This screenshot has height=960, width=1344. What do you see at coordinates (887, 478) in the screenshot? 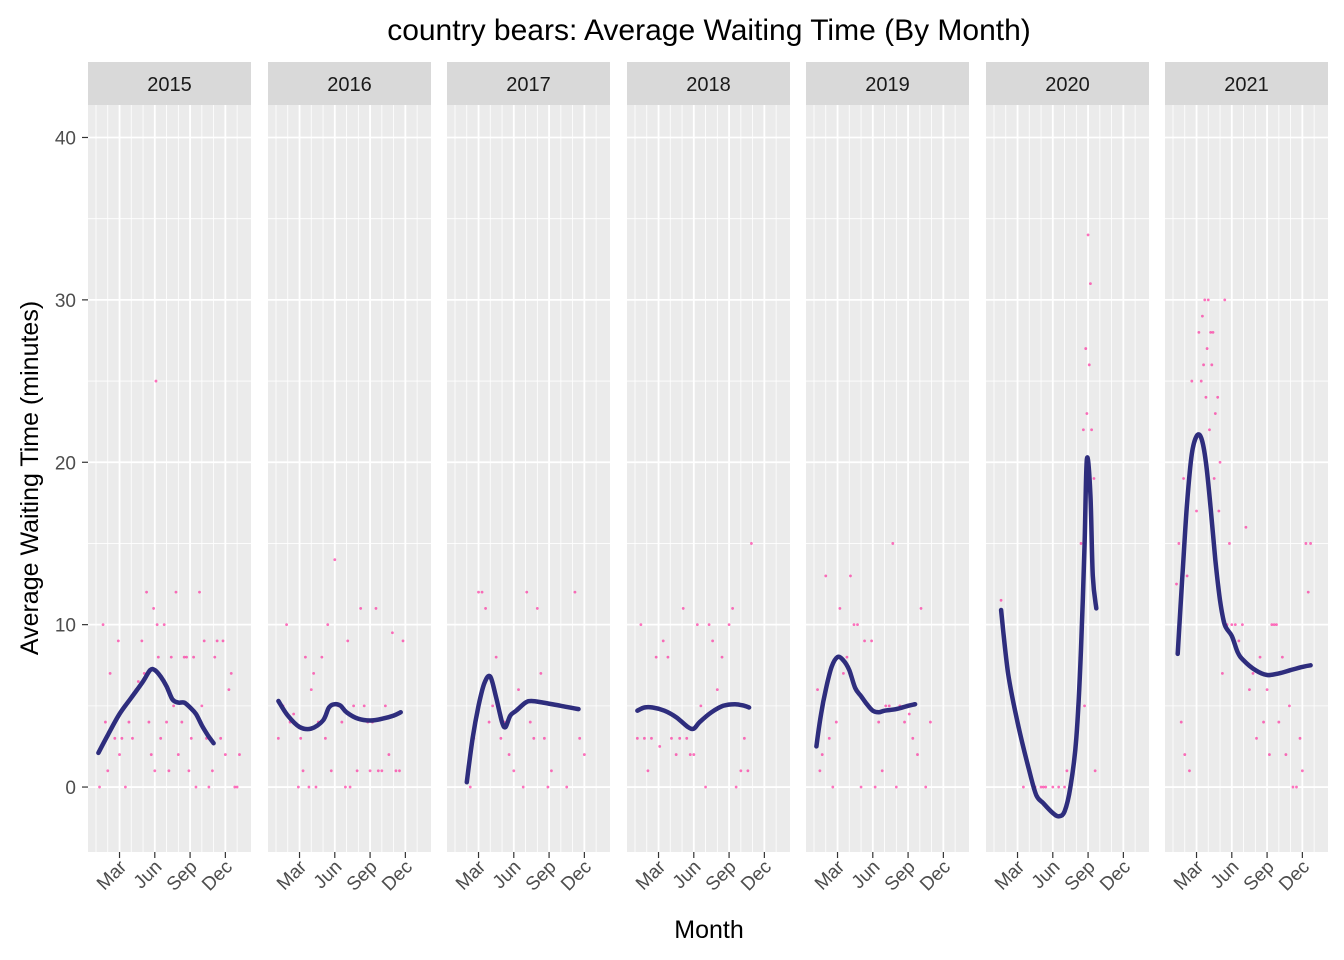
I see `panel-background` at bounding box center [887, 478].